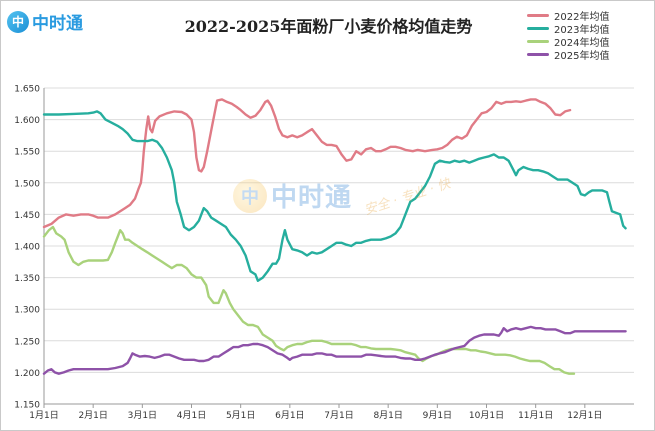 The image size is (655, 431). Describe the element at coordinates (486, 415) in the screenshot. I see `x-tick-label: 10月1日` at that location.